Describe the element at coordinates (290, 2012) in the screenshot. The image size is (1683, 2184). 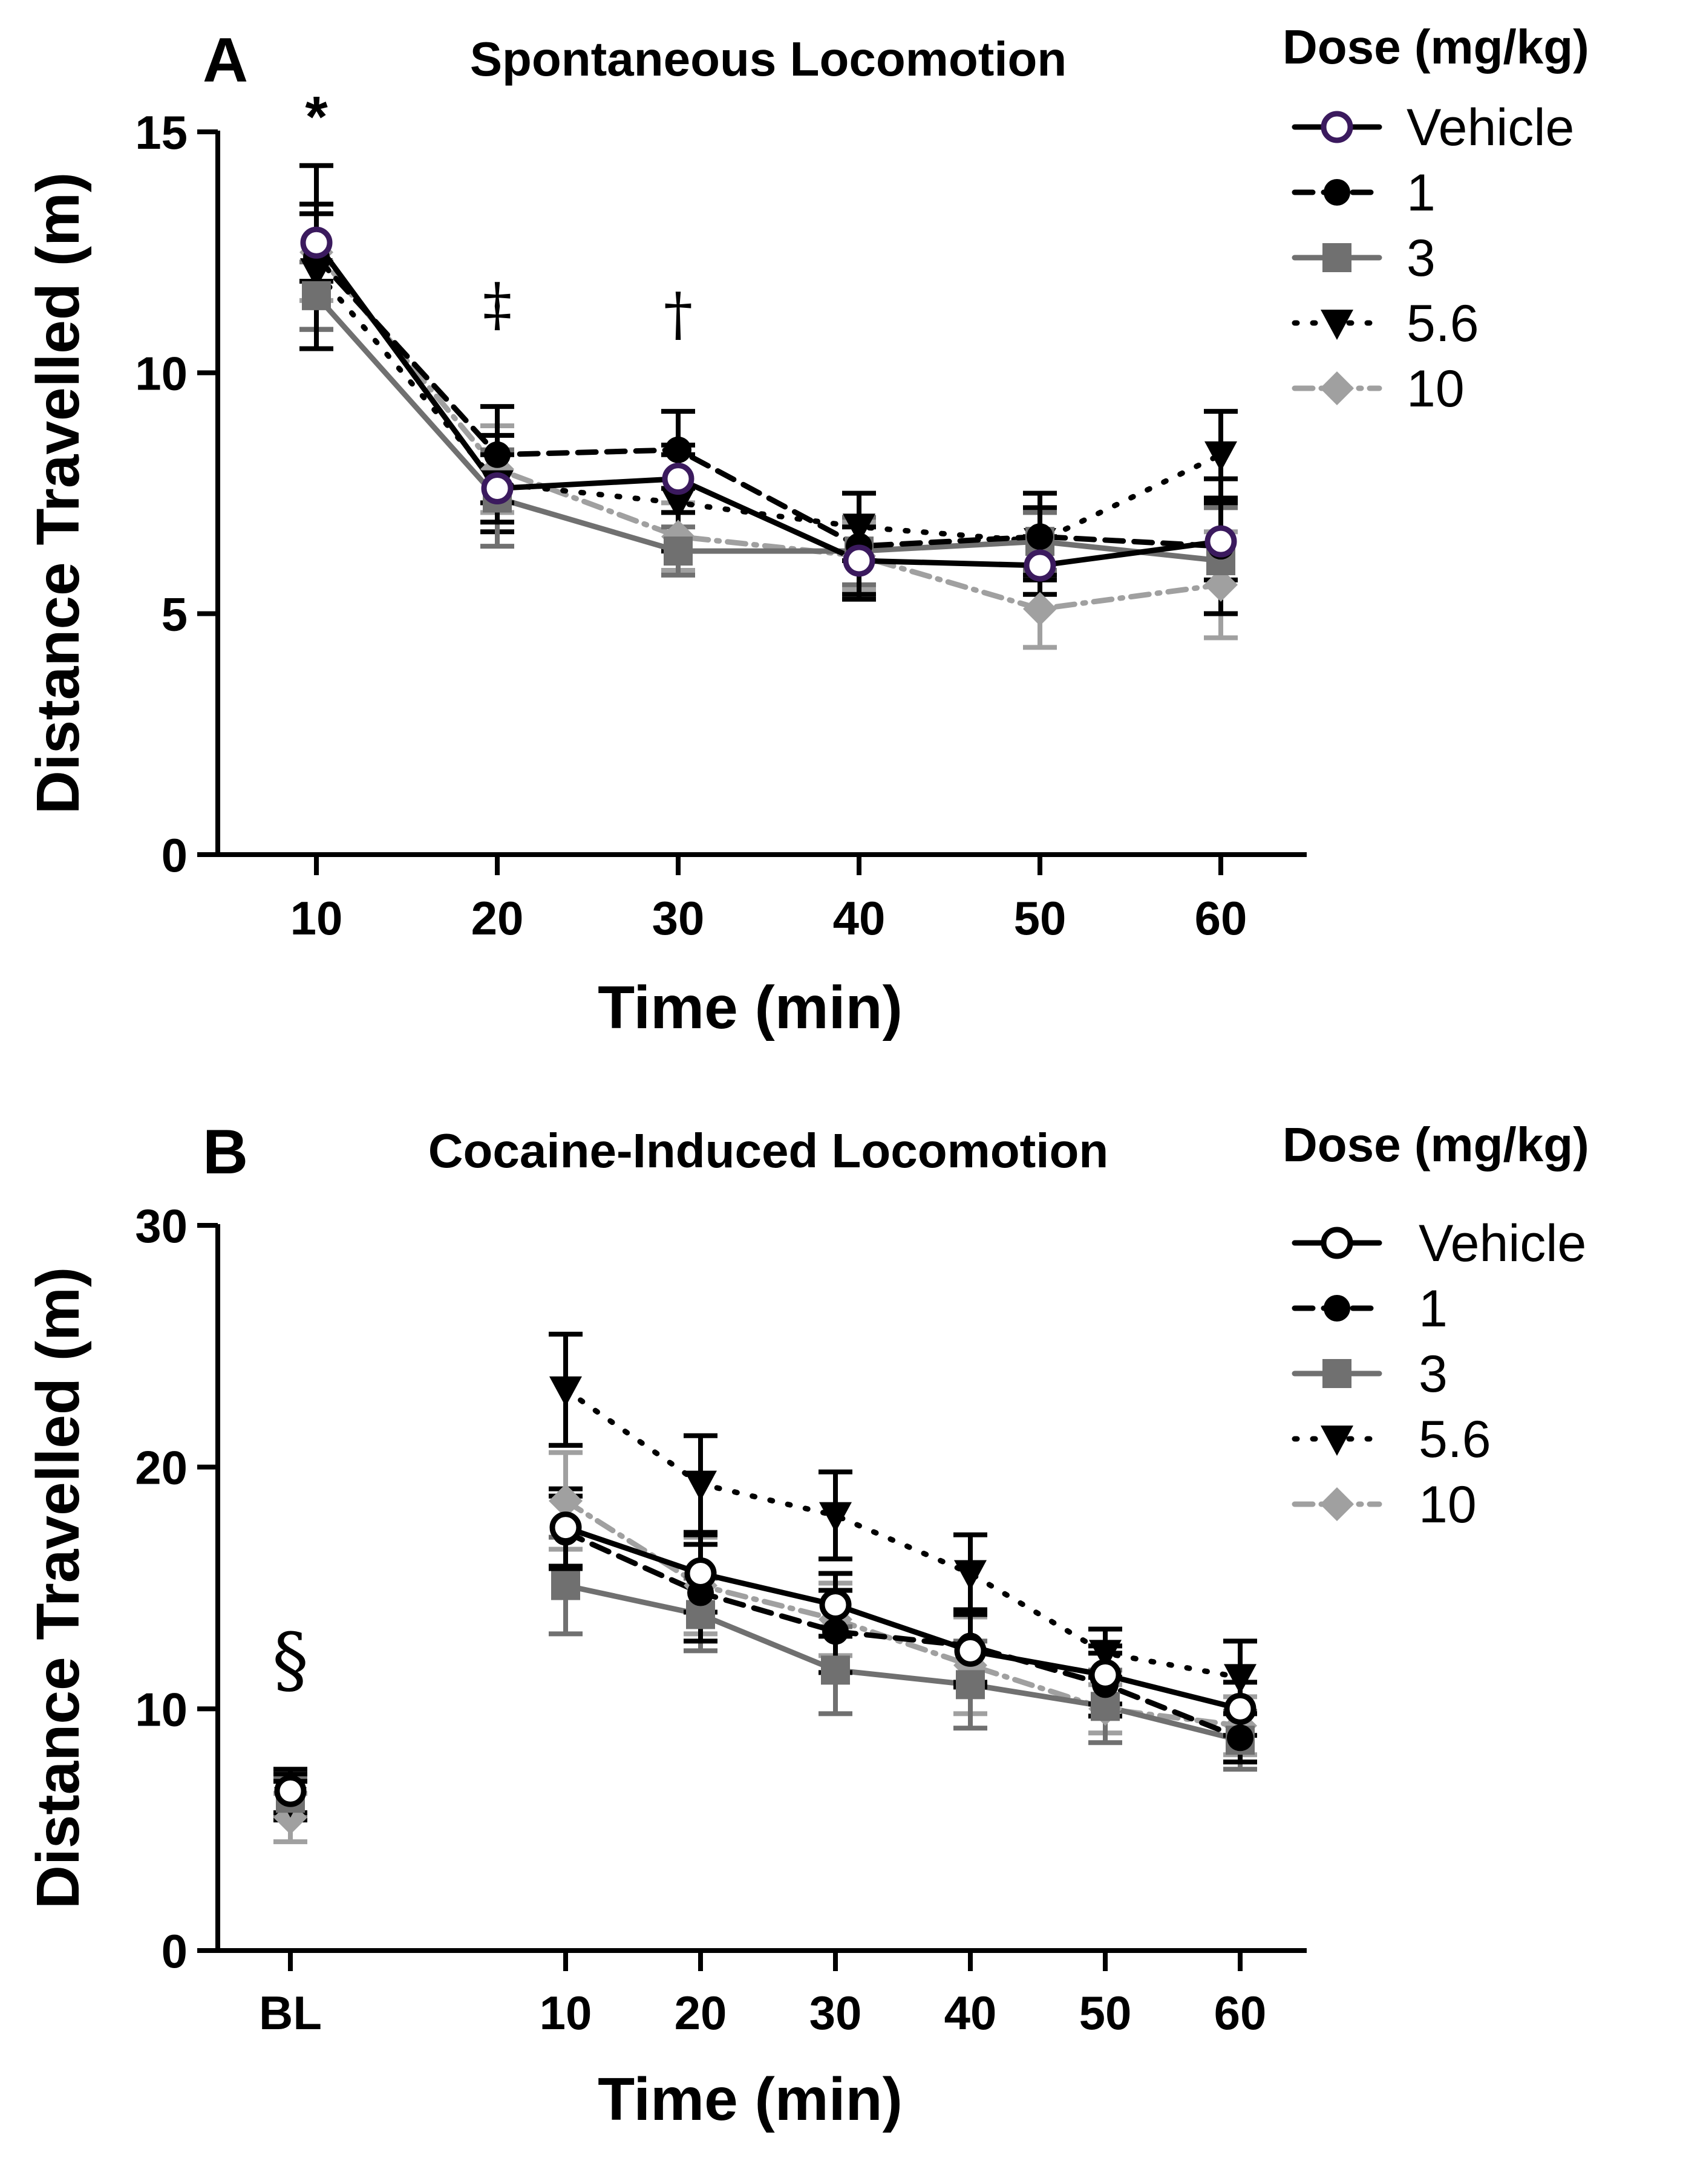
I see `x-tick-label: BL` at that location.